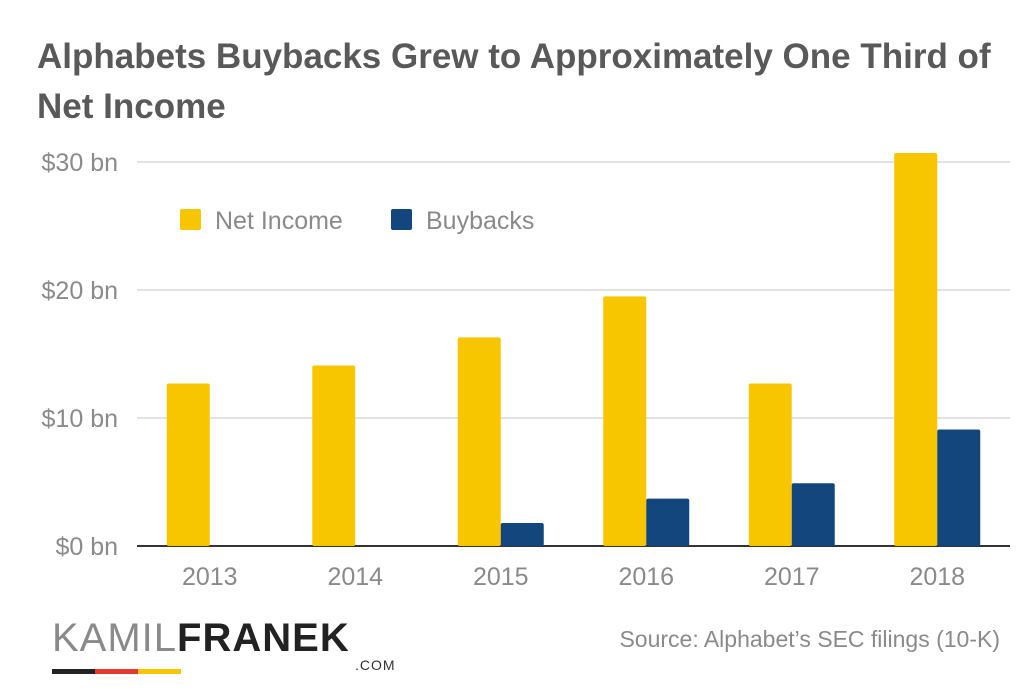  Describe the element at coordinates (80, 163) in the screenshot. I see `y-tick-label: $30 bn` at that location.